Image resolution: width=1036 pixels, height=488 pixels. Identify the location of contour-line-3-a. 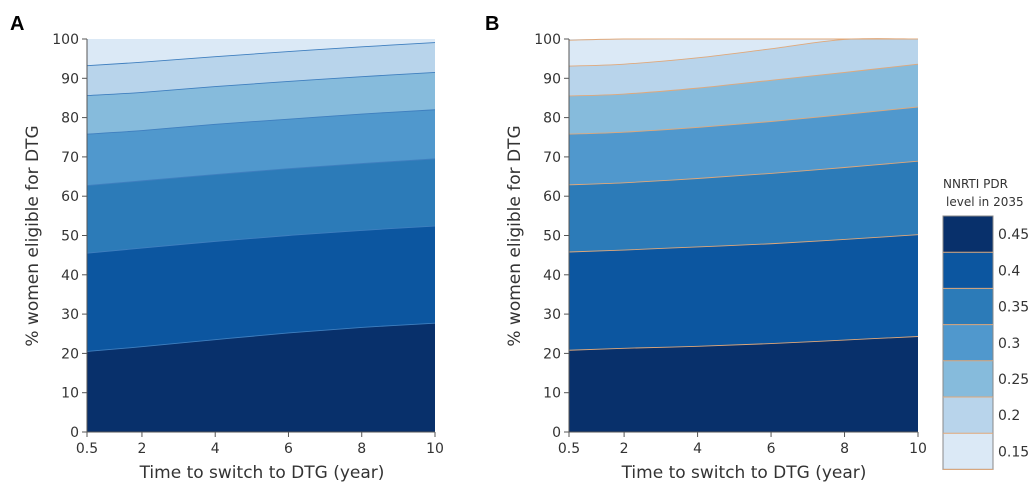
(261, 172).